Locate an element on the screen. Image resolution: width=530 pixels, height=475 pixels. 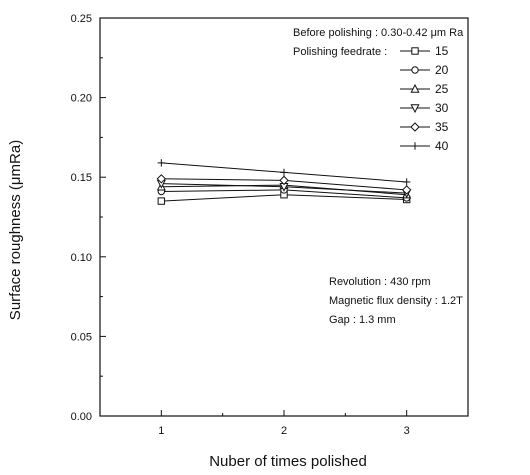
y-tick-label: 0.20 is located at coordinates (81, 99).